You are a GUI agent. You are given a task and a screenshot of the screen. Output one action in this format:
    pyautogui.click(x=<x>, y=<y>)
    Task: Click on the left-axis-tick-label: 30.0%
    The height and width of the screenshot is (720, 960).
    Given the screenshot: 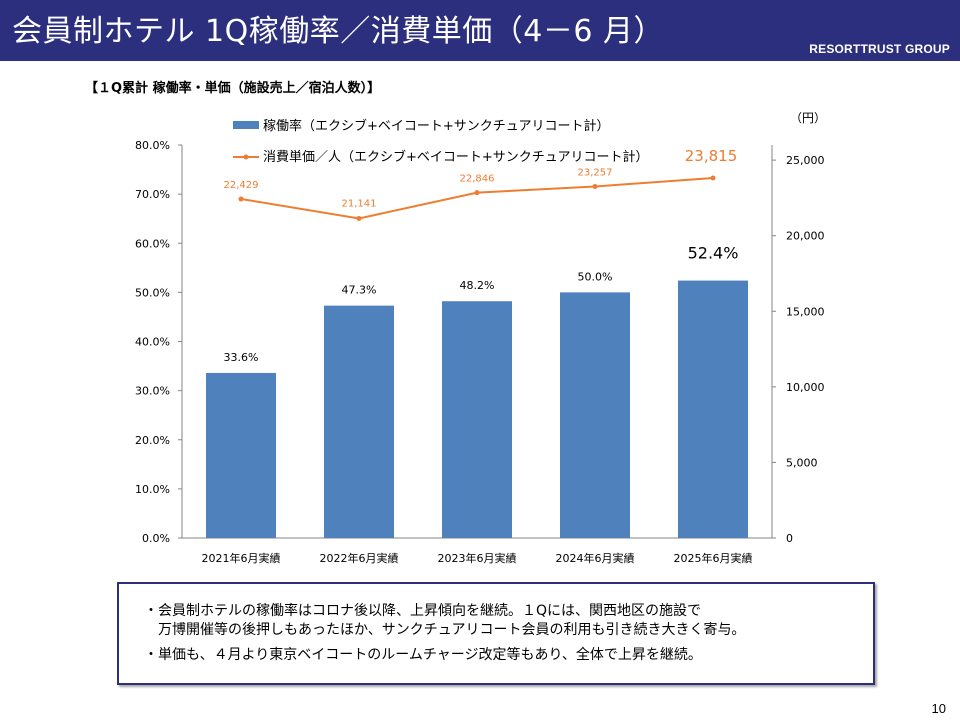 What is the action you would take?
    pyautogui.click(x=152, y=391)
    